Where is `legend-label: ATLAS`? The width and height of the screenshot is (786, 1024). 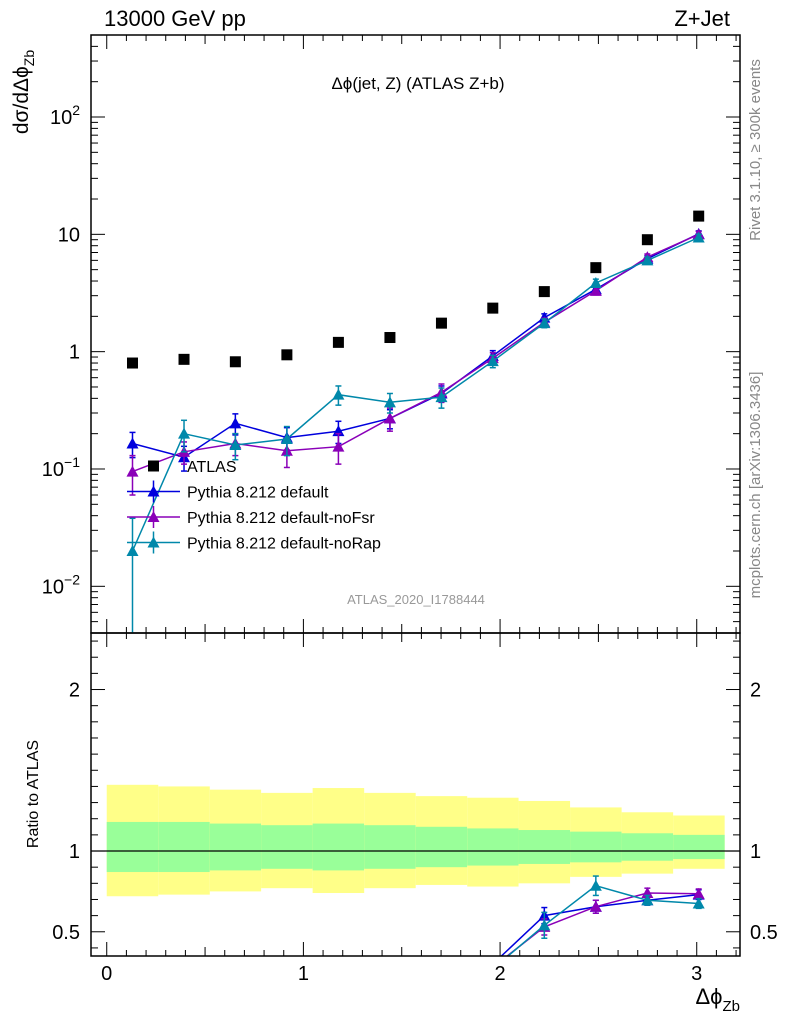 legend-label: ATLAS is located at coordinates (212, 467).